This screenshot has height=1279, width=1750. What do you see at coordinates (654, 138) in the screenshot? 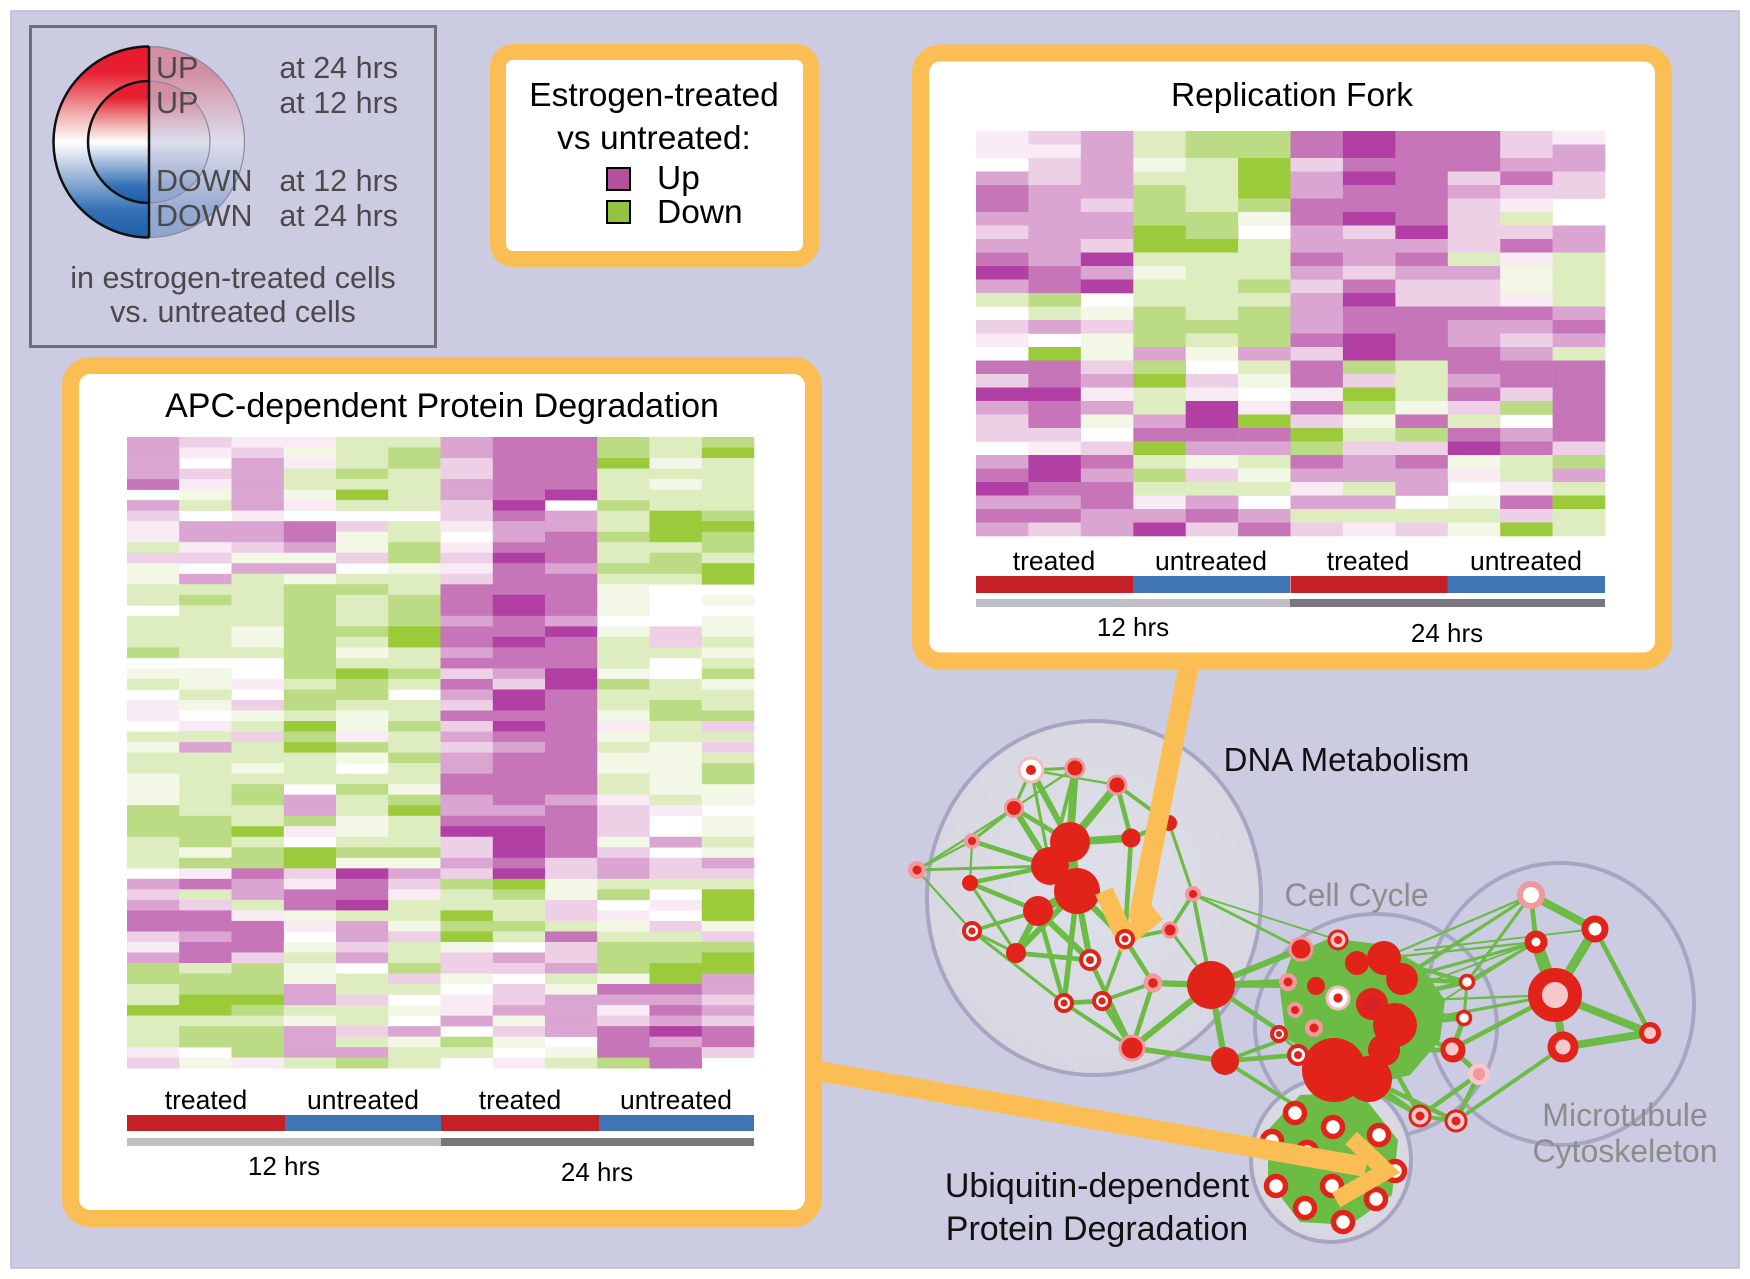
I see `svg-text: vs untreated:` at bounding box center [654, 138].